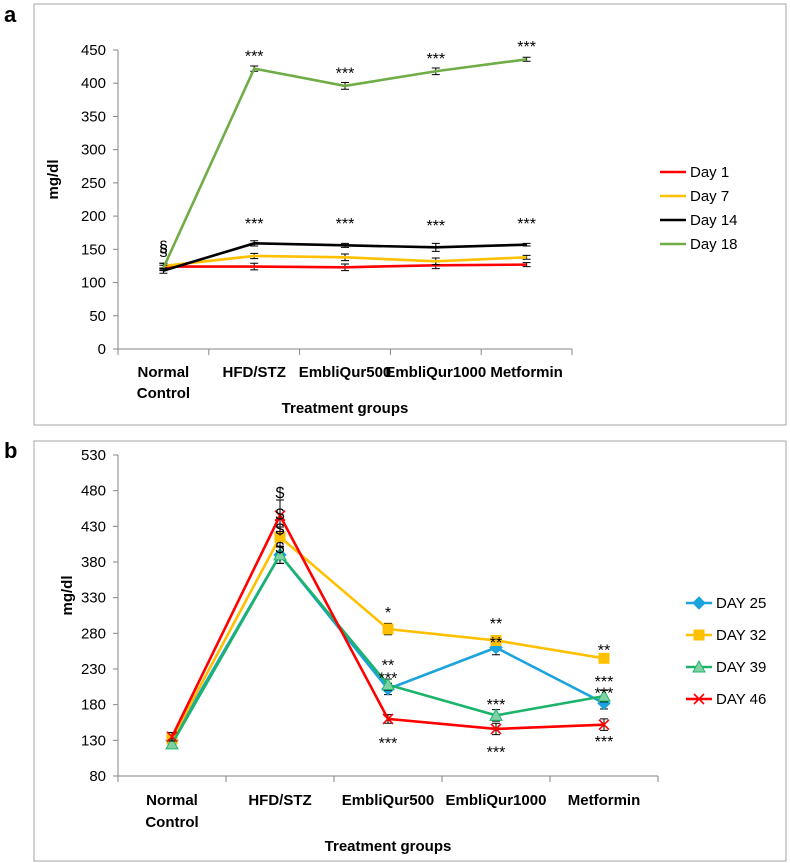 This screenshot has height=863, width=790. What do you see at coordinates (741, 603) in the screenshot?
I see `legend-label: DAY 25` at bounding box center [741, 603].